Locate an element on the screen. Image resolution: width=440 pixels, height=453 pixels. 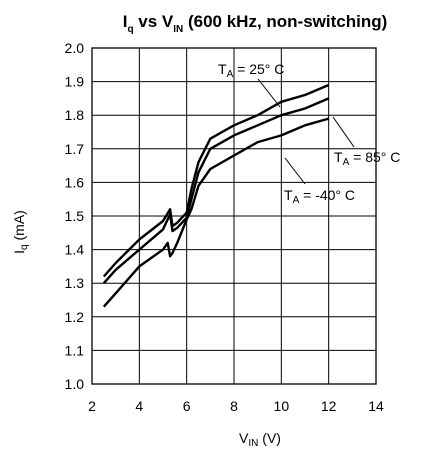
annotation-label-25: TA = 25° C is located at coordinates (251, 70).